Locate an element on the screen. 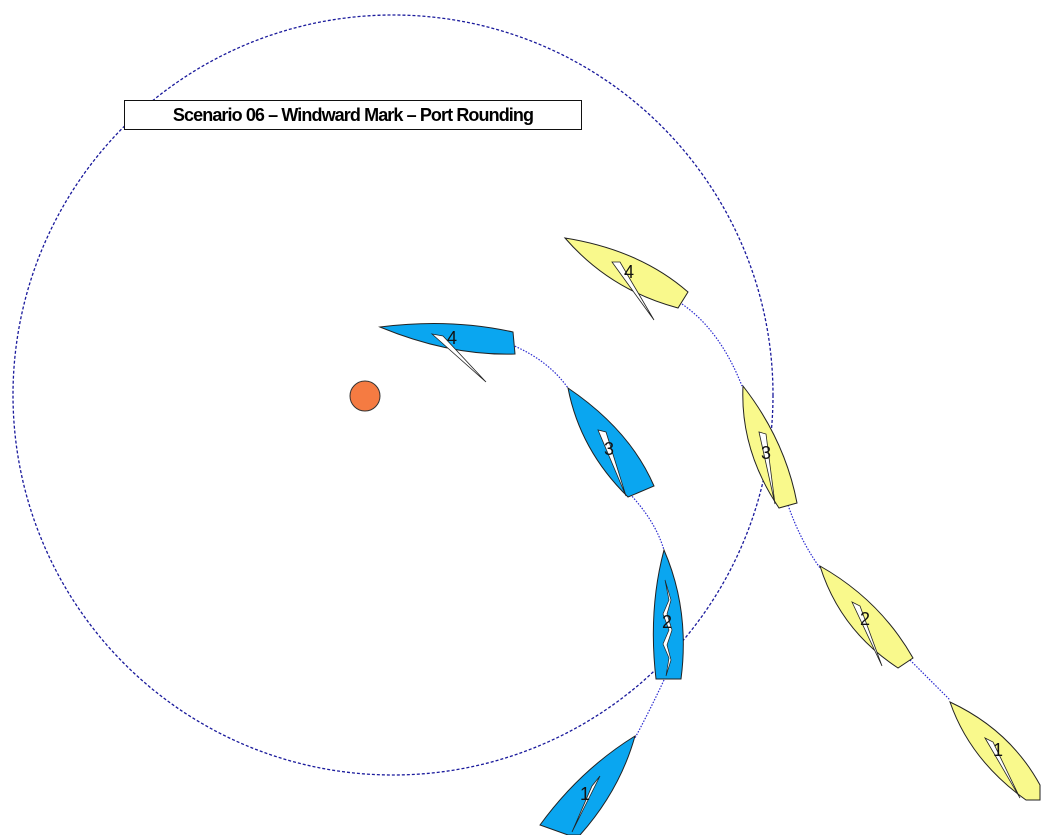  blue-boat-1: 1 is located at coordinates (587, 784).